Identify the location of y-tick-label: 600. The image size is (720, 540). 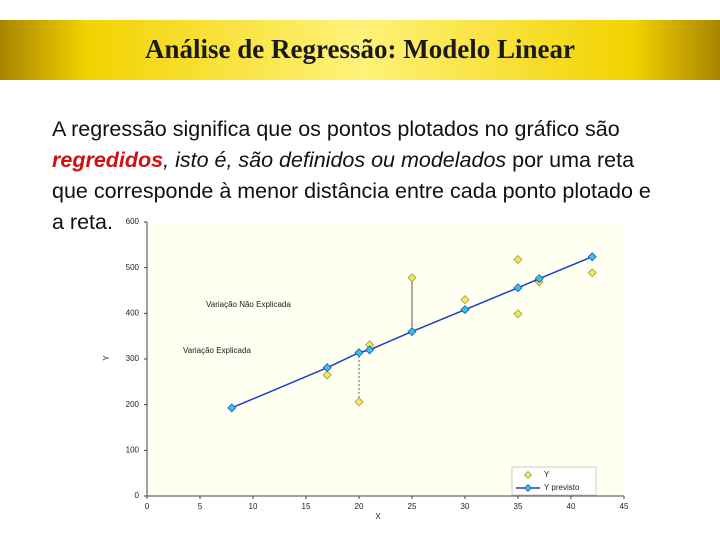
(133, 221).